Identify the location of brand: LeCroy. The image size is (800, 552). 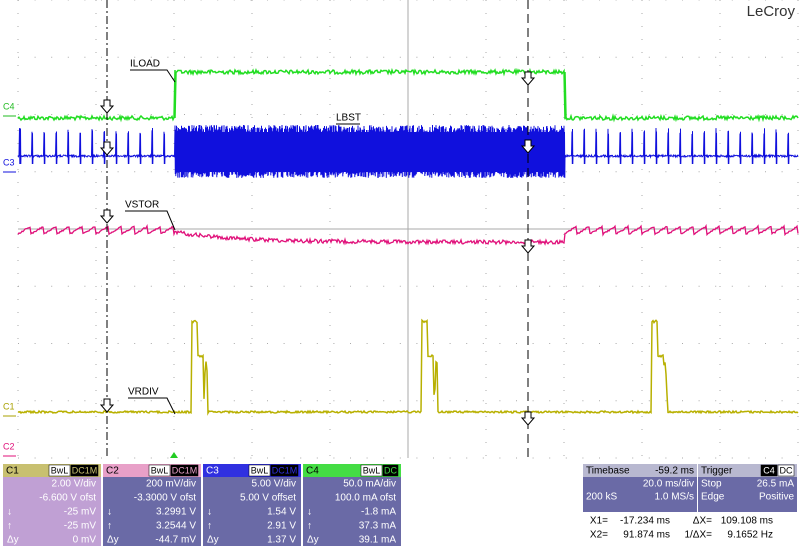
(771, 11).